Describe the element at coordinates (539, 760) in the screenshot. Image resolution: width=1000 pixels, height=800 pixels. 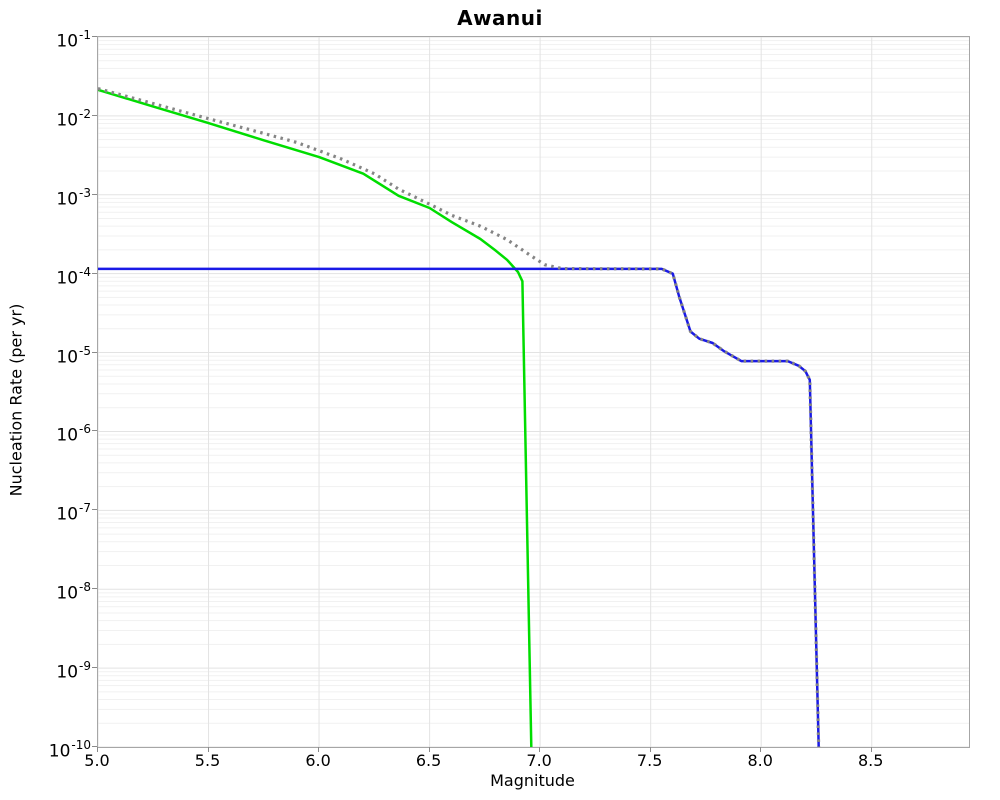
I see `x-tick-label: 7.0` at that location.